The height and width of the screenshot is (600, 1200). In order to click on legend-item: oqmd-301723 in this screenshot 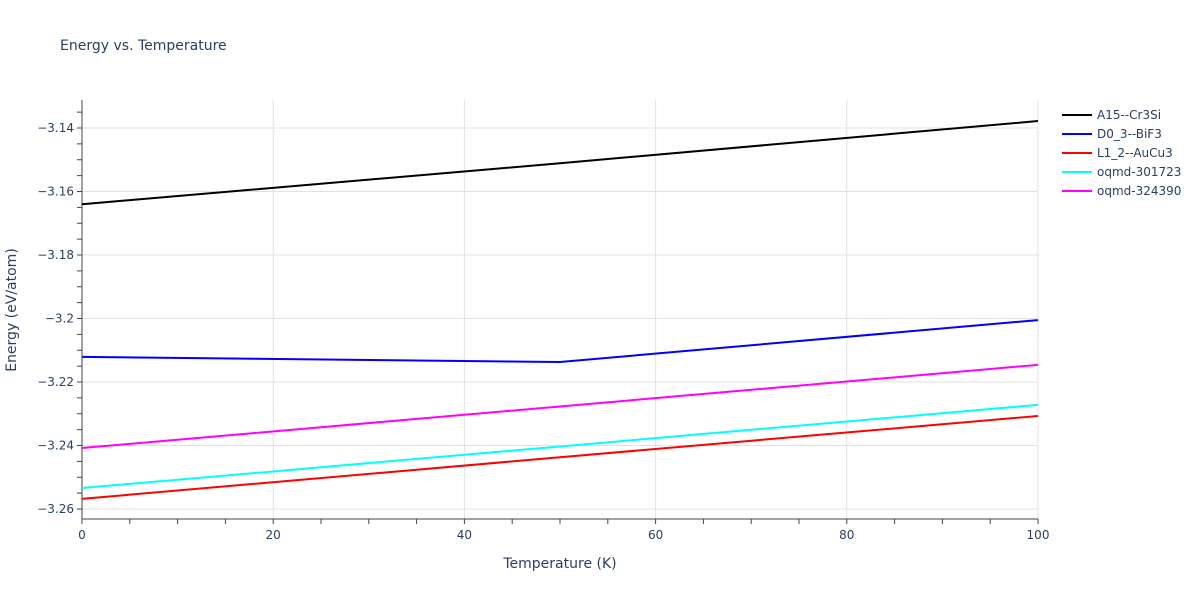, I will do `click(1121, 172)`.